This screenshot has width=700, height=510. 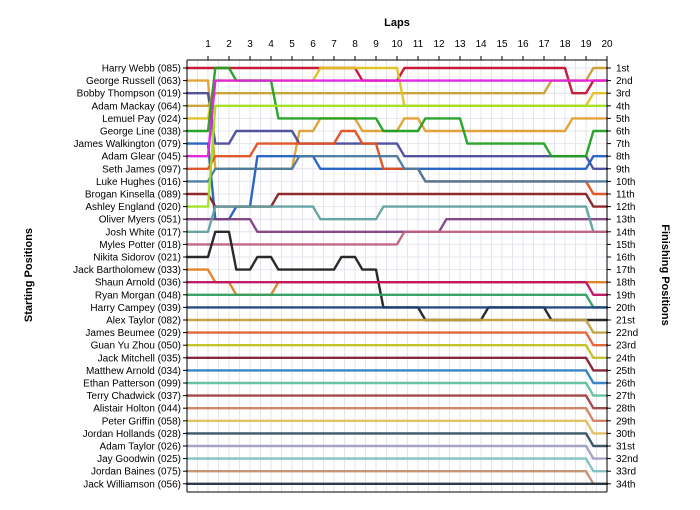 What do you see at coordinates (127, 144) in the screenshot?
I see `starting-driver-label: James Walkington (079)` at bounding box center [127, 144].